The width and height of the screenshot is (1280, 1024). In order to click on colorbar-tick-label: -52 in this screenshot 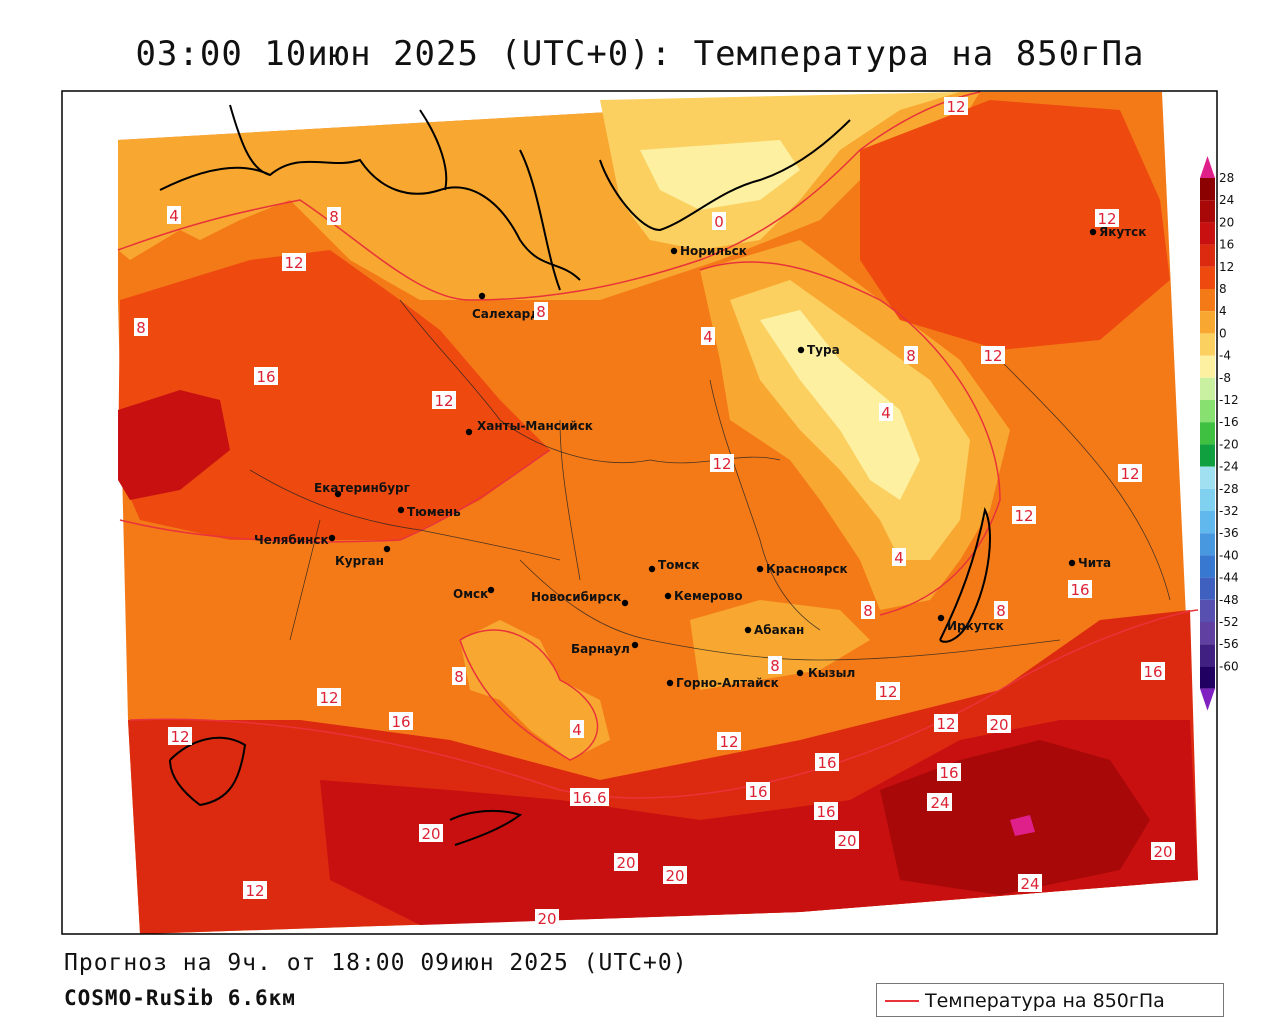, I will do `click(1229, 622)`.